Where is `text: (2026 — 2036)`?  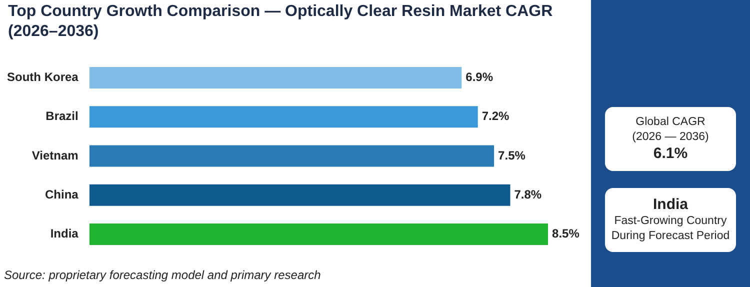
text: (2026 — 2036) is located at coordinates (670, 137).